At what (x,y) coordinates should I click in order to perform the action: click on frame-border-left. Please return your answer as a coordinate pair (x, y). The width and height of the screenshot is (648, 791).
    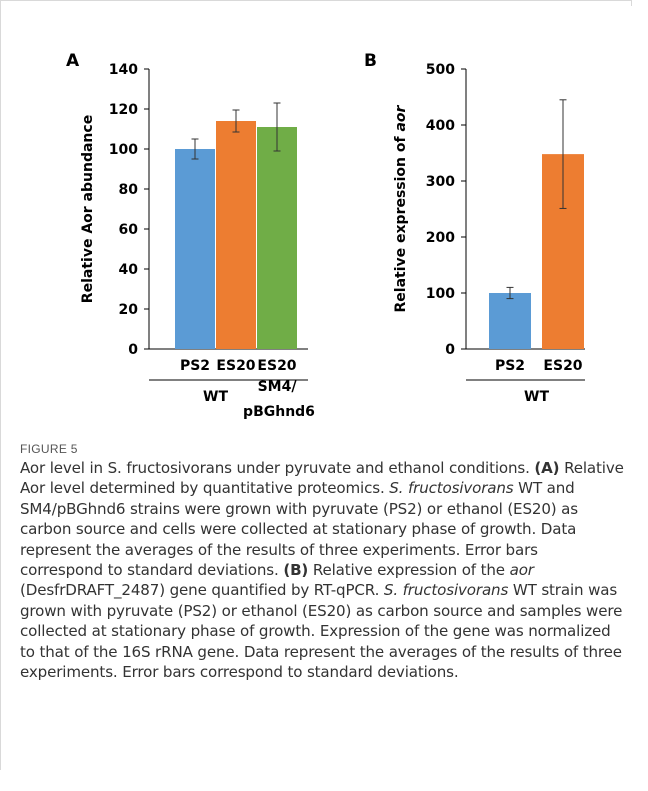
    Looking at the image, I should click on (0, 385).